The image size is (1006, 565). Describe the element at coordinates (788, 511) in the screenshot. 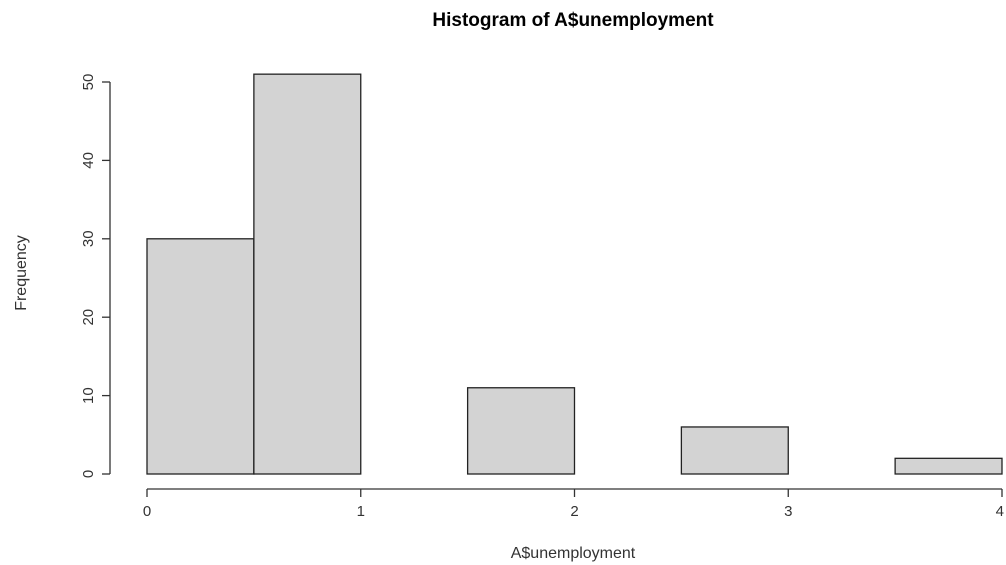

I see `x-tick-label: 3` at that location.